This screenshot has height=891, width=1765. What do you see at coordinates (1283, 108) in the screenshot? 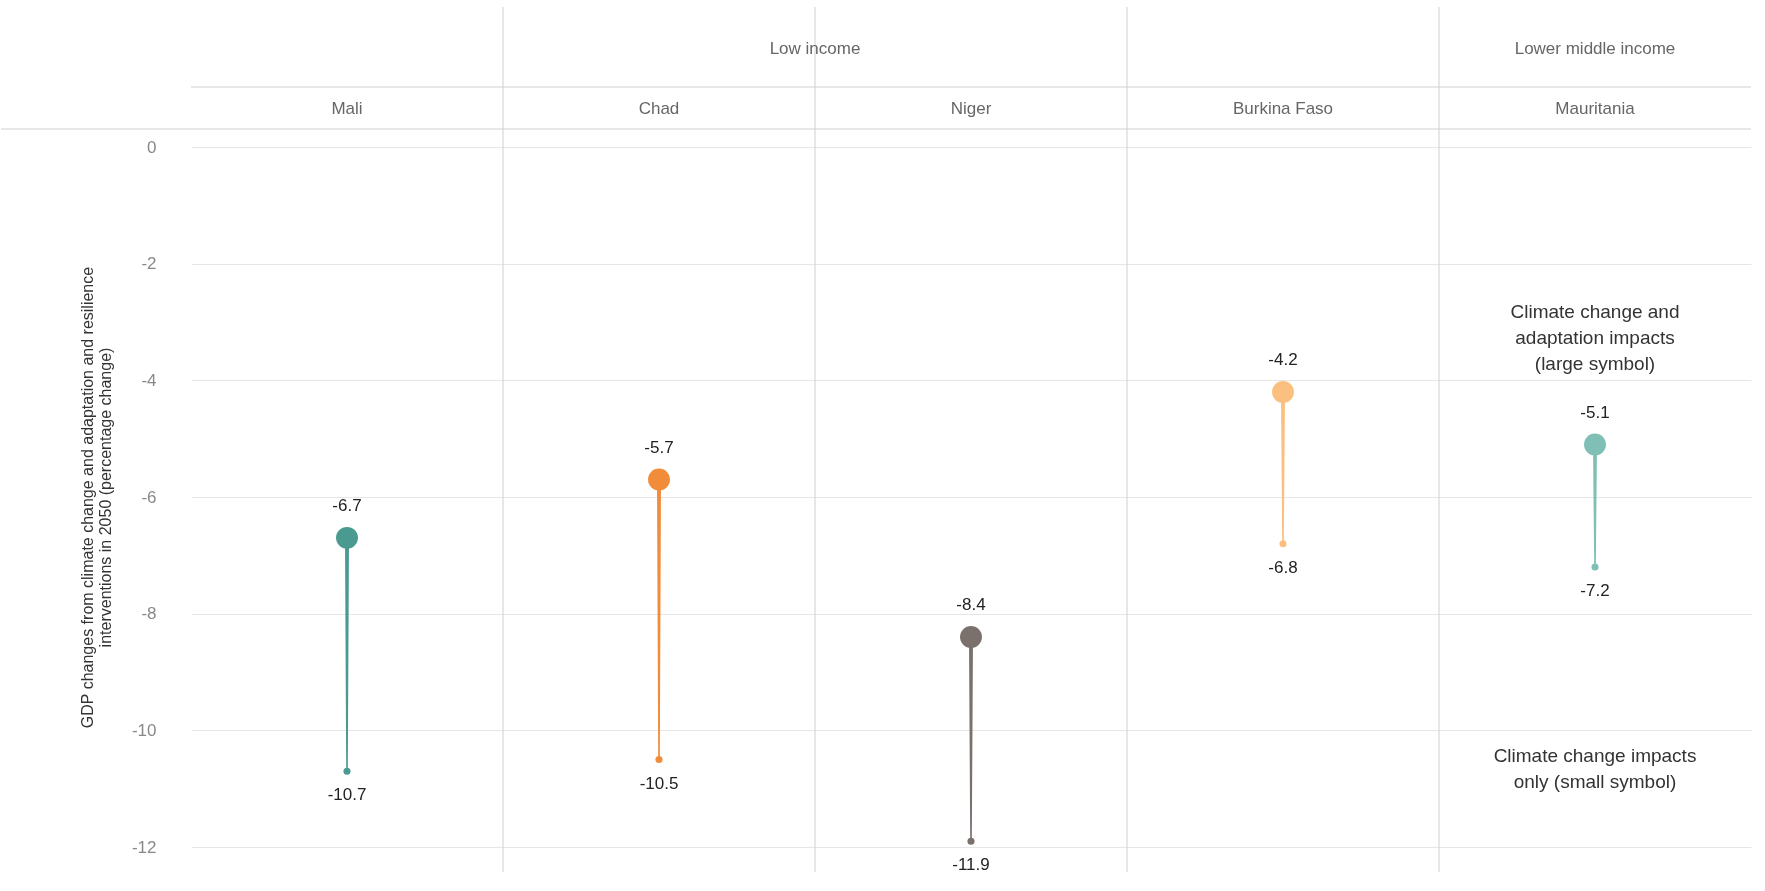
I see `x-tick-label: Burkina Faso` at bounding box center [1283, 108].